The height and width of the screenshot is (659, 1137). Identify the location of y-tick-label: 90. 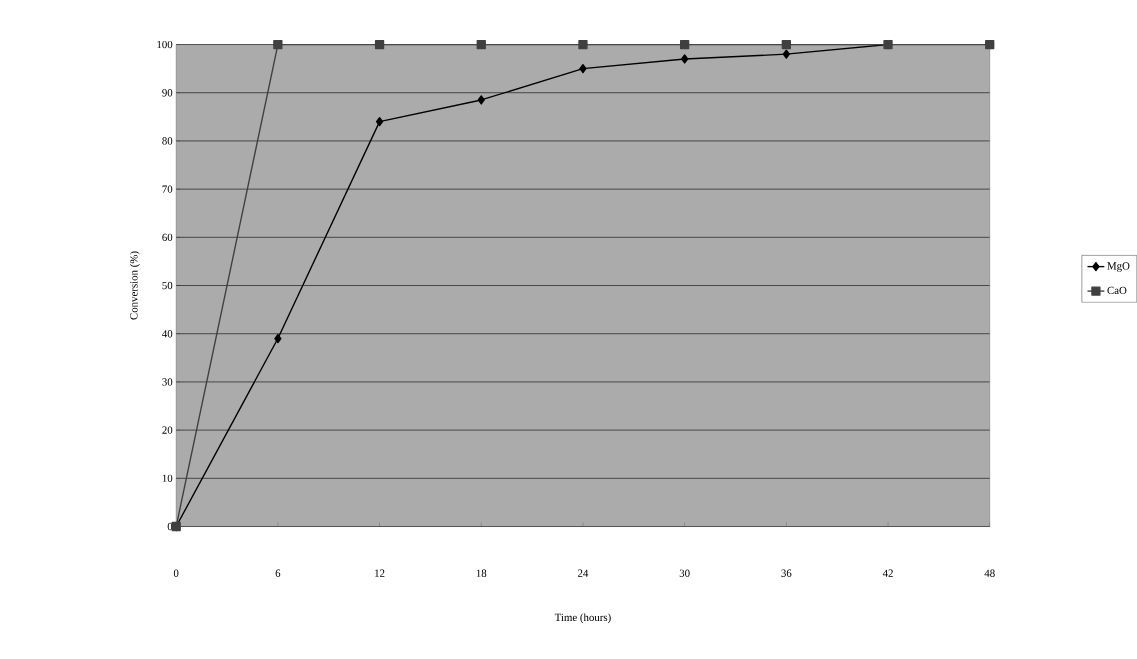
(167, 93).